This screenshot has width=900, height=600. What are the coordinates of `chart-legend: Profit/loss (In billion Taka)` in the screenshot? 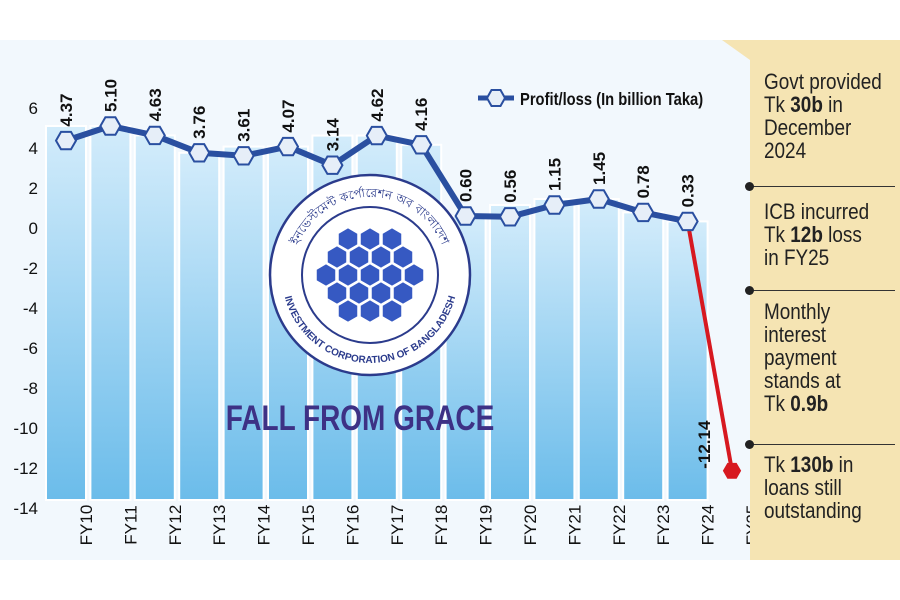 It's located at (590, 99).